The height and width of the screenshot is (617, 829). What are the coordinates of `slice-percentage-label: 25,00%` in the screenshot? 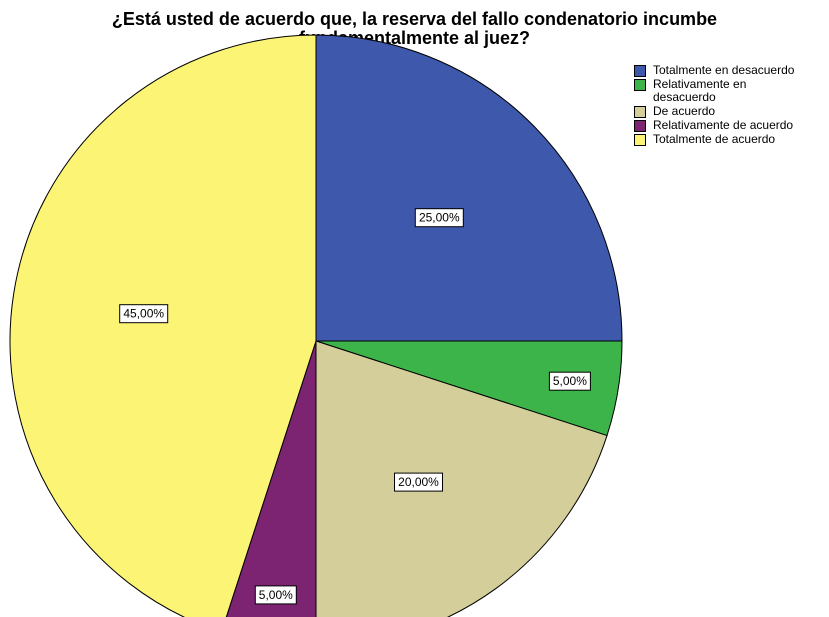 It's located at (439, 218).